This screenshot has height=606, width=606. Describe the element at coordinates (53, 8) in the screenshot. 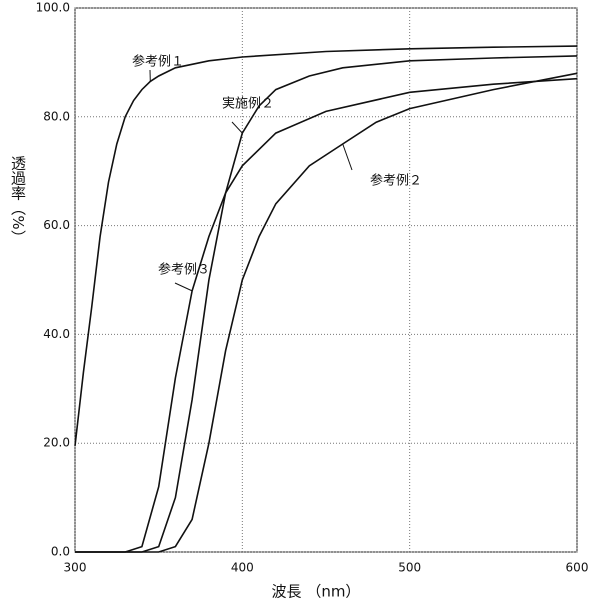

I see `y-tick-label: 100.0` at that location.